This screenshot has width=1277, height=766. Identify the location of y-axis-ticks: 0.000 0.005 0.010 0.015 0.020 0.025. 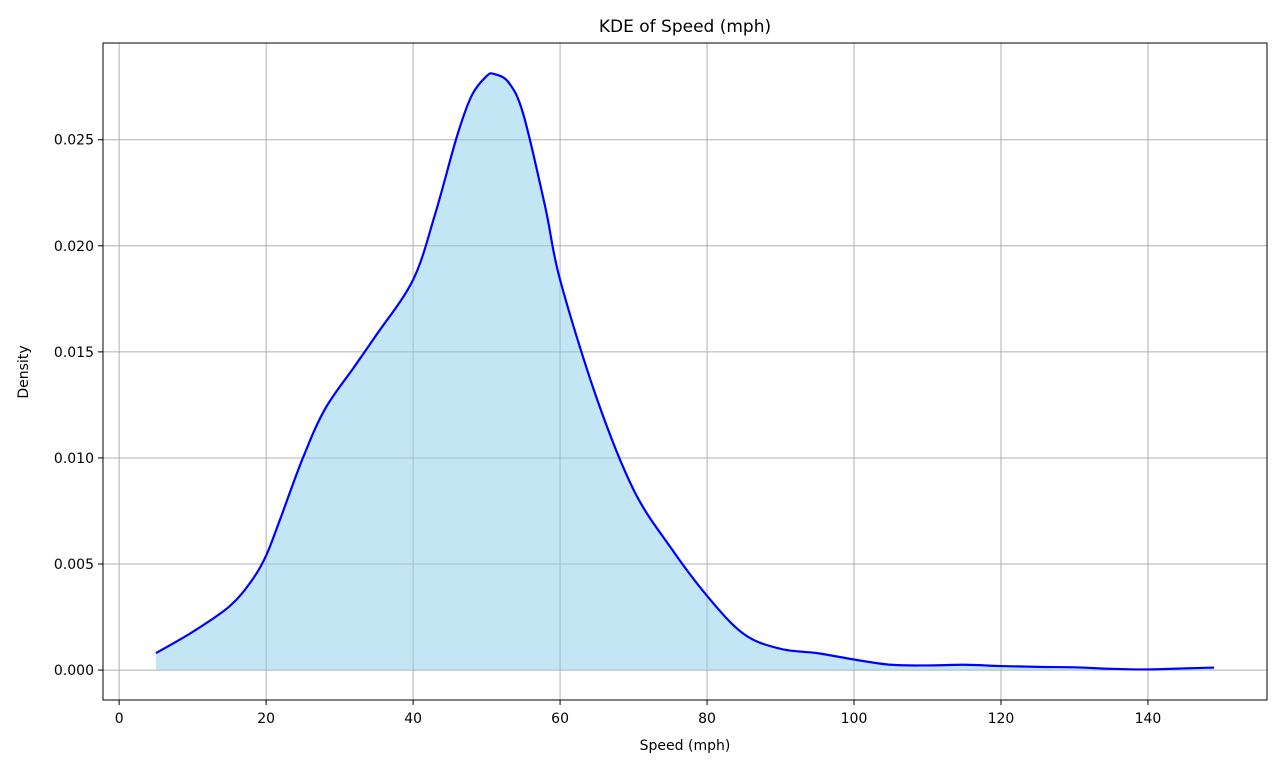
(78, 406).